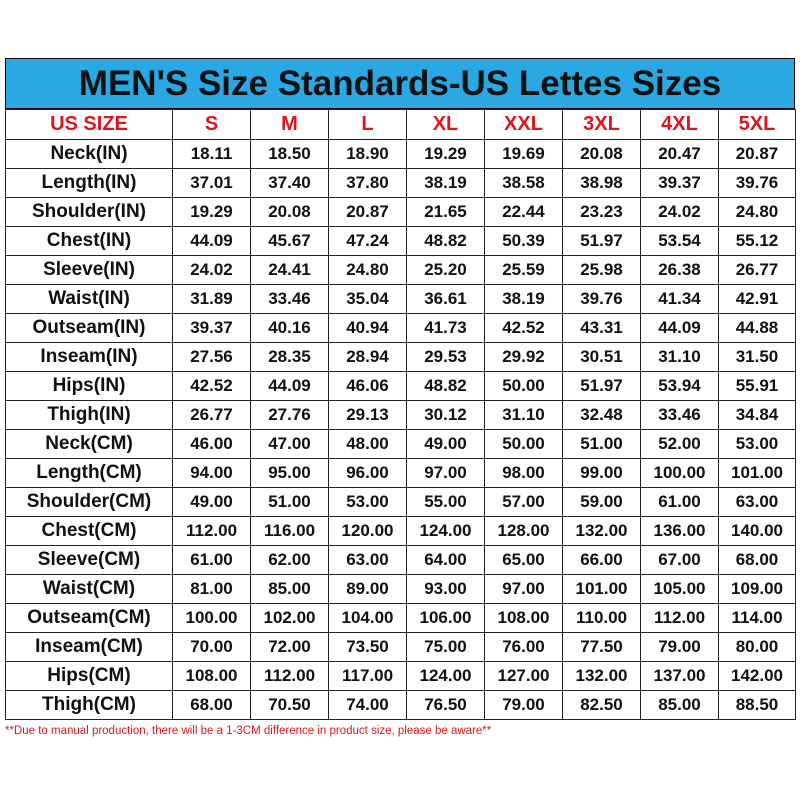  Describe the element at coordinates (757, 415) in the screenshot. I see `cell: 34.84` at that location.